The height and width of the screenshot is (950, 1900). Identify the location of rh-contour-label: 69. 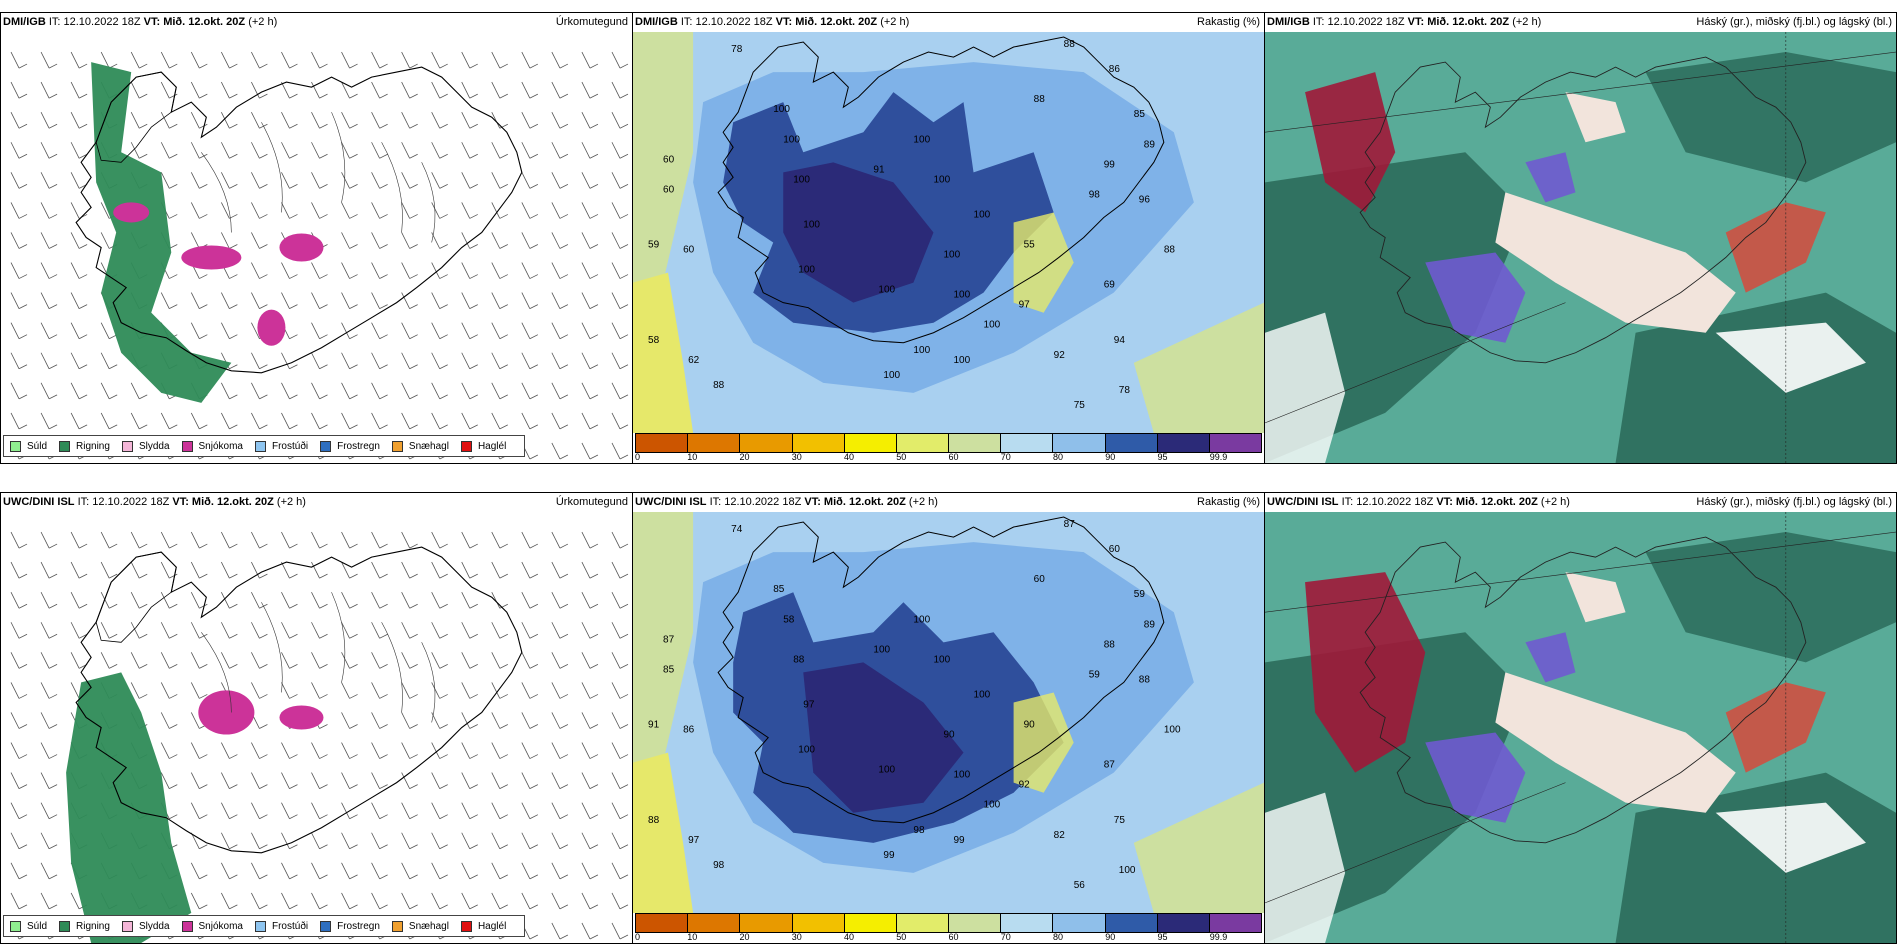
(1110, 285).